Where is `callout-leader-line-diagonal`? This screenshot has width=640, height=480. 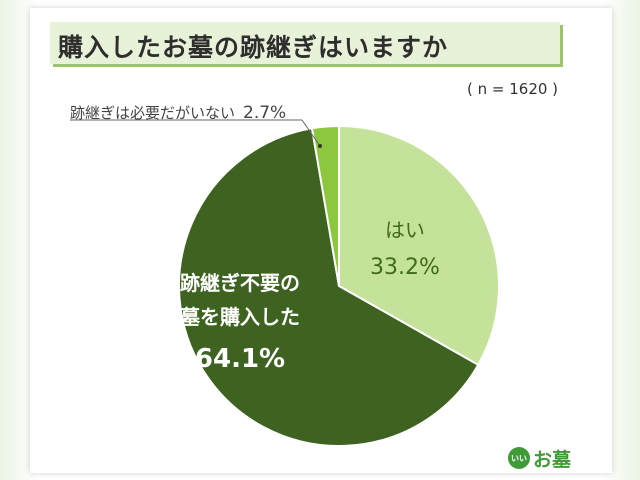
callout-leader-line-diagonal is located at coordinates (311, 133).